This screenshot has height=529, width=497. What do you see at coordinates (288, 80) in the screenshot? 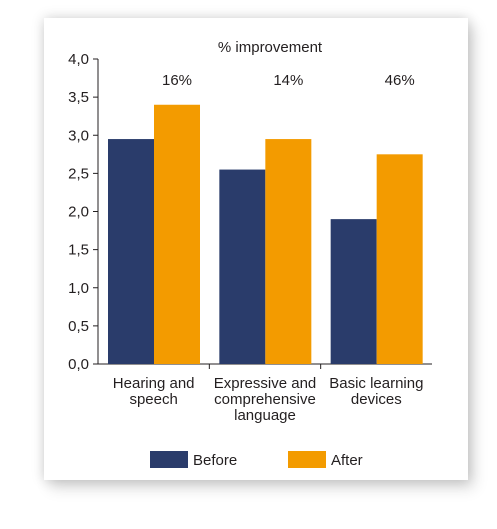
I see `improvement-label: 14%` at bounding box center [288, 80].